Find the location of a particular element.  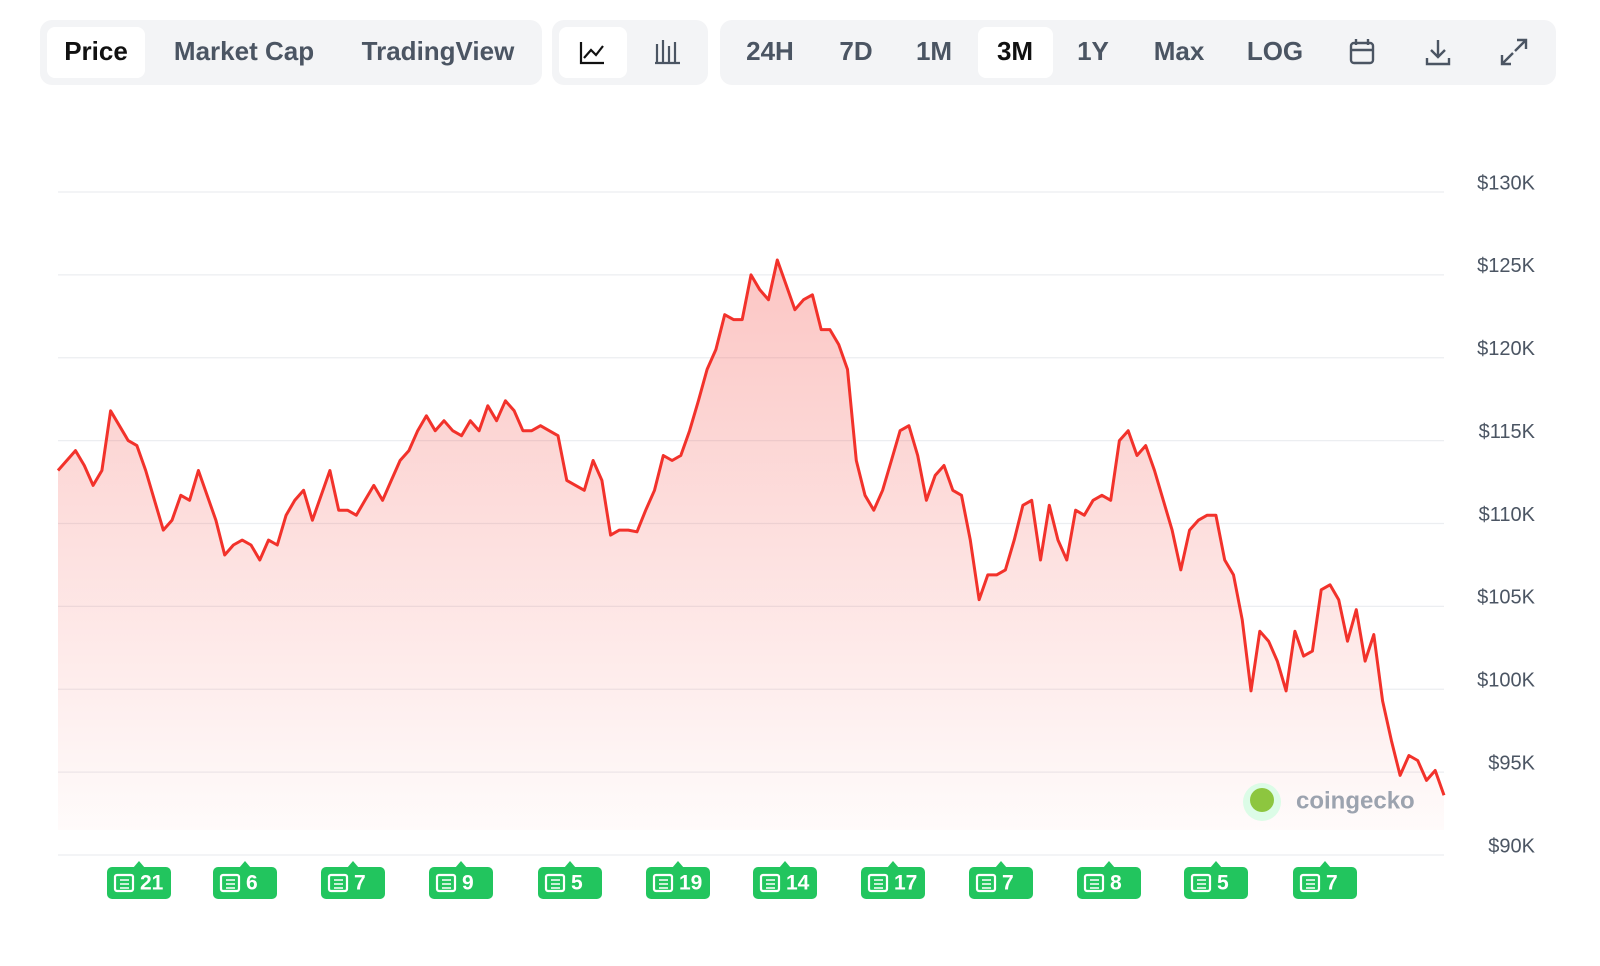

news-count: 14 is located at coordinates (798, 883).